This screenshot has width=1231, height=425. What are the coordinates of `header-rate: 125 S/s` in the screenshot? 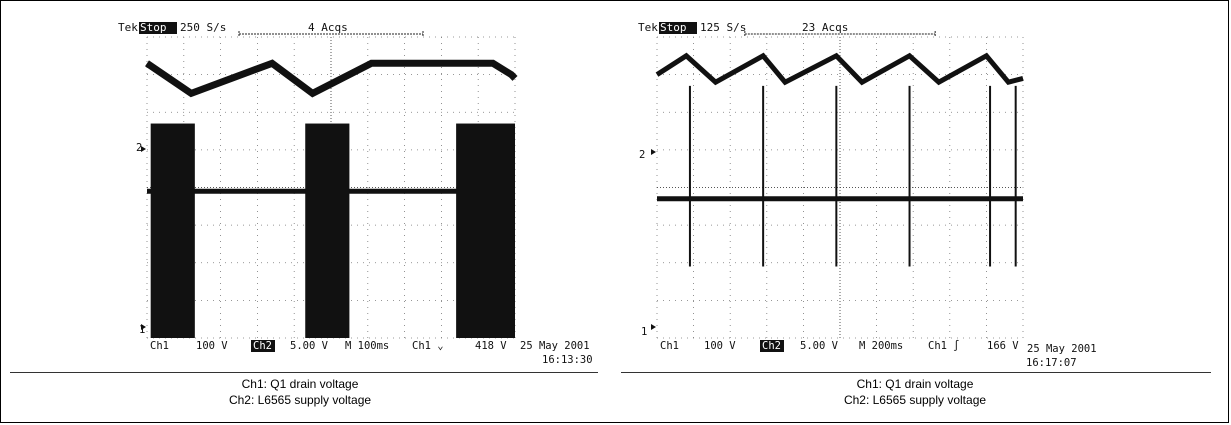 It's located at (723, 27).